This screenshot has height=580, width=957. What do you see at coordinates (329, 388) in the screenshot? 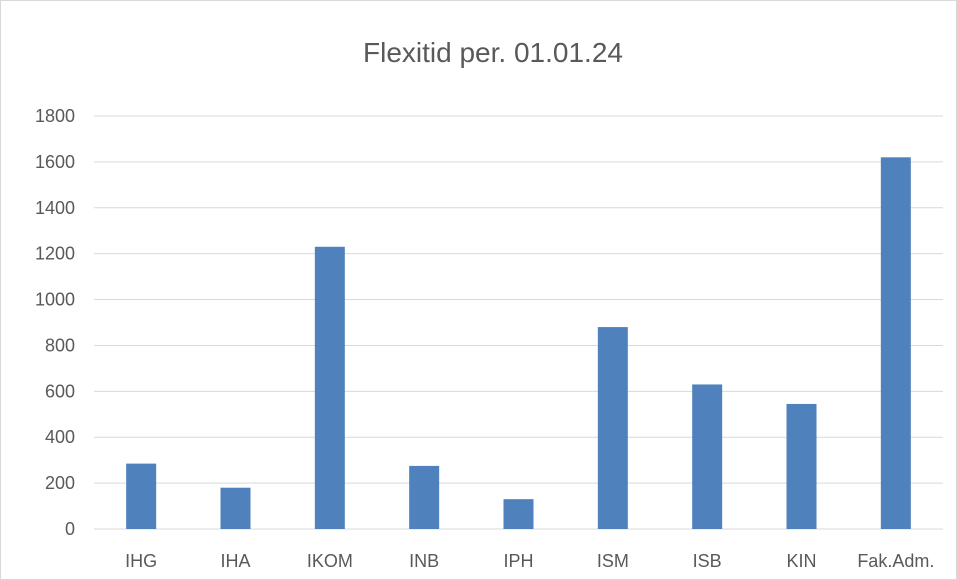
I see `bar-ikom` at bounding box center [329, 388].